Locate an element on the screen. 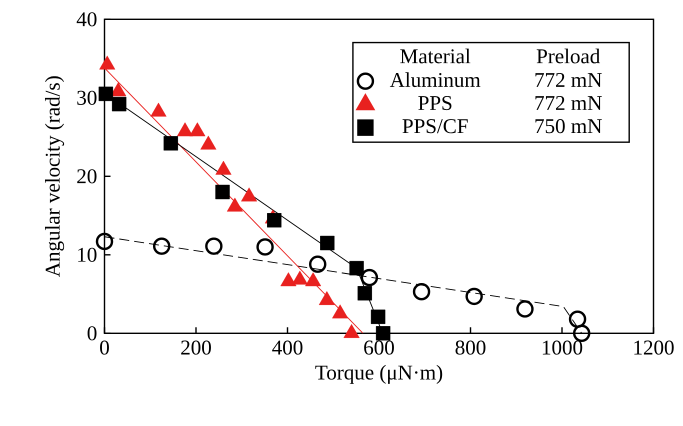 The width and height of the screenshot is (683, 426). legend-label: Aluminum is located at coordinates (435, 80).